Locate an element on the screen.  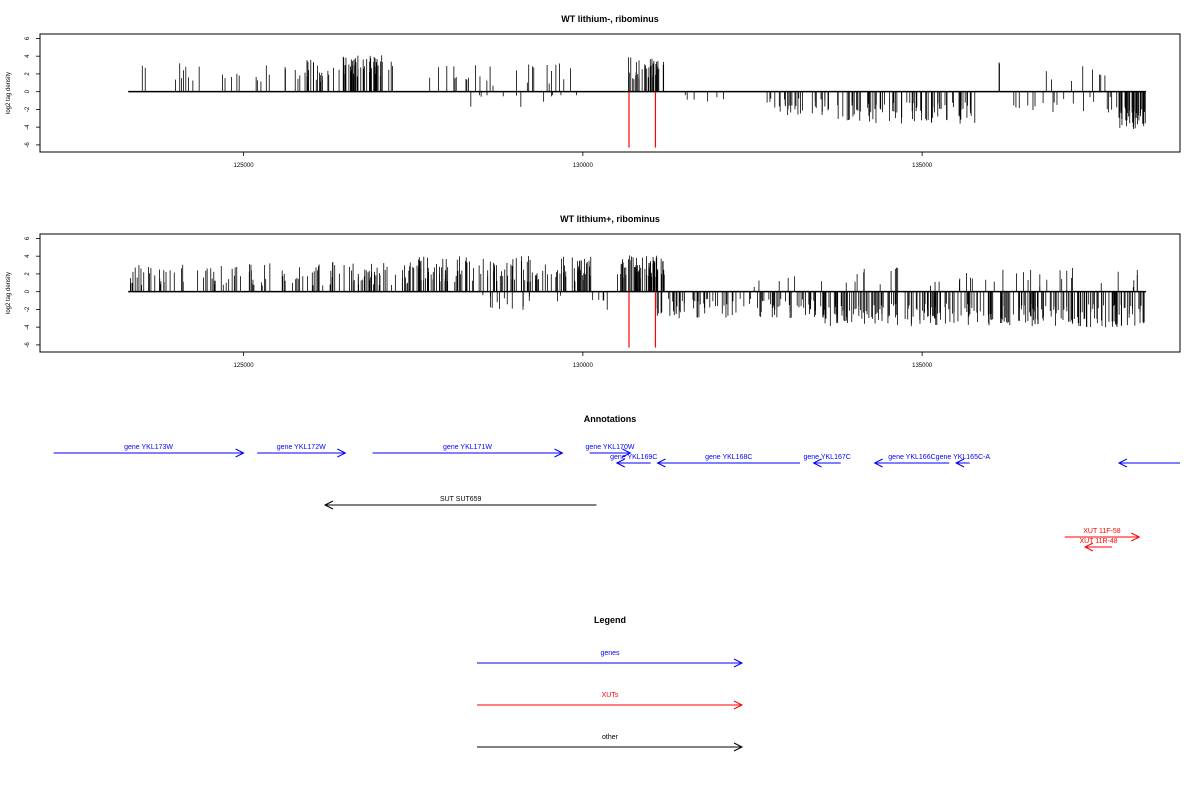
feature-genes is located at coordinates (1148, 463).